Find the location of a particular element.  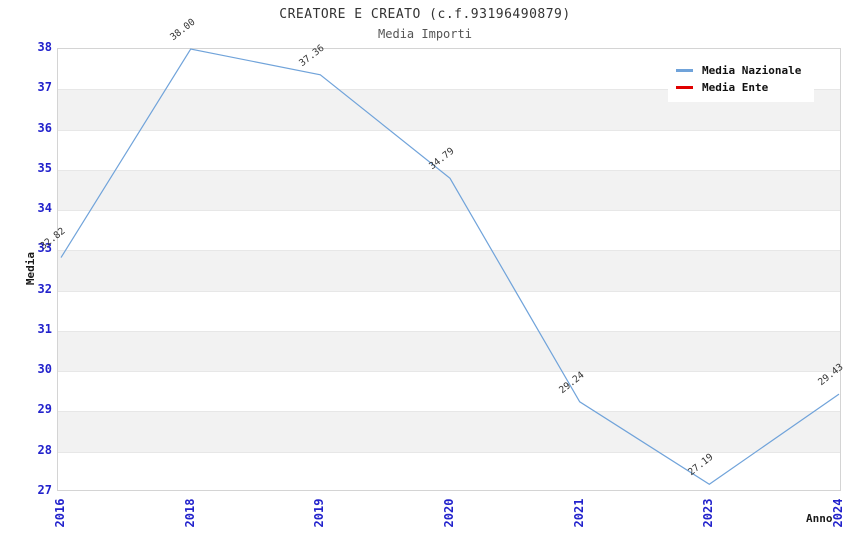

media-nazionale-line-swatch-icon is located at coordinates (684, 70).